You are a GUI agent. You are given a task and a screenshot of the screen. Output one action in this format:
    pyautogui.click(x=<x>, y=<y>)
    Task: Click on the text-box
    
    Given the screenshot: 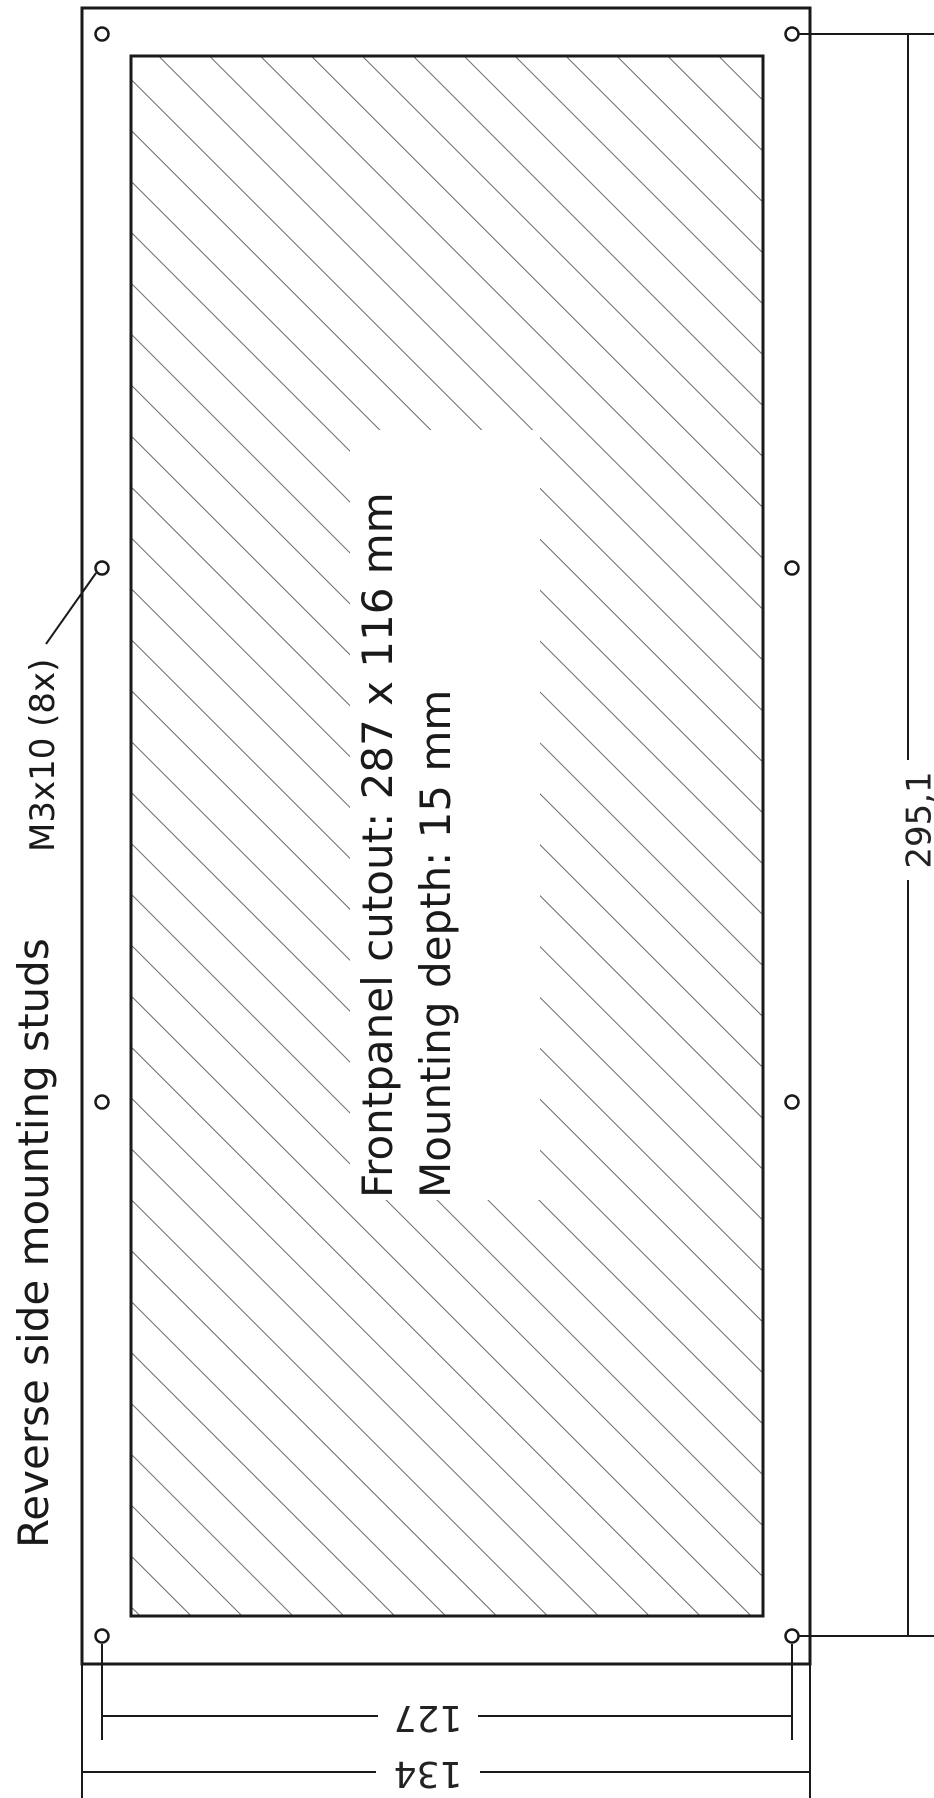 What is the action you would take?
    pyautogui.click(x=445, y=815)
    